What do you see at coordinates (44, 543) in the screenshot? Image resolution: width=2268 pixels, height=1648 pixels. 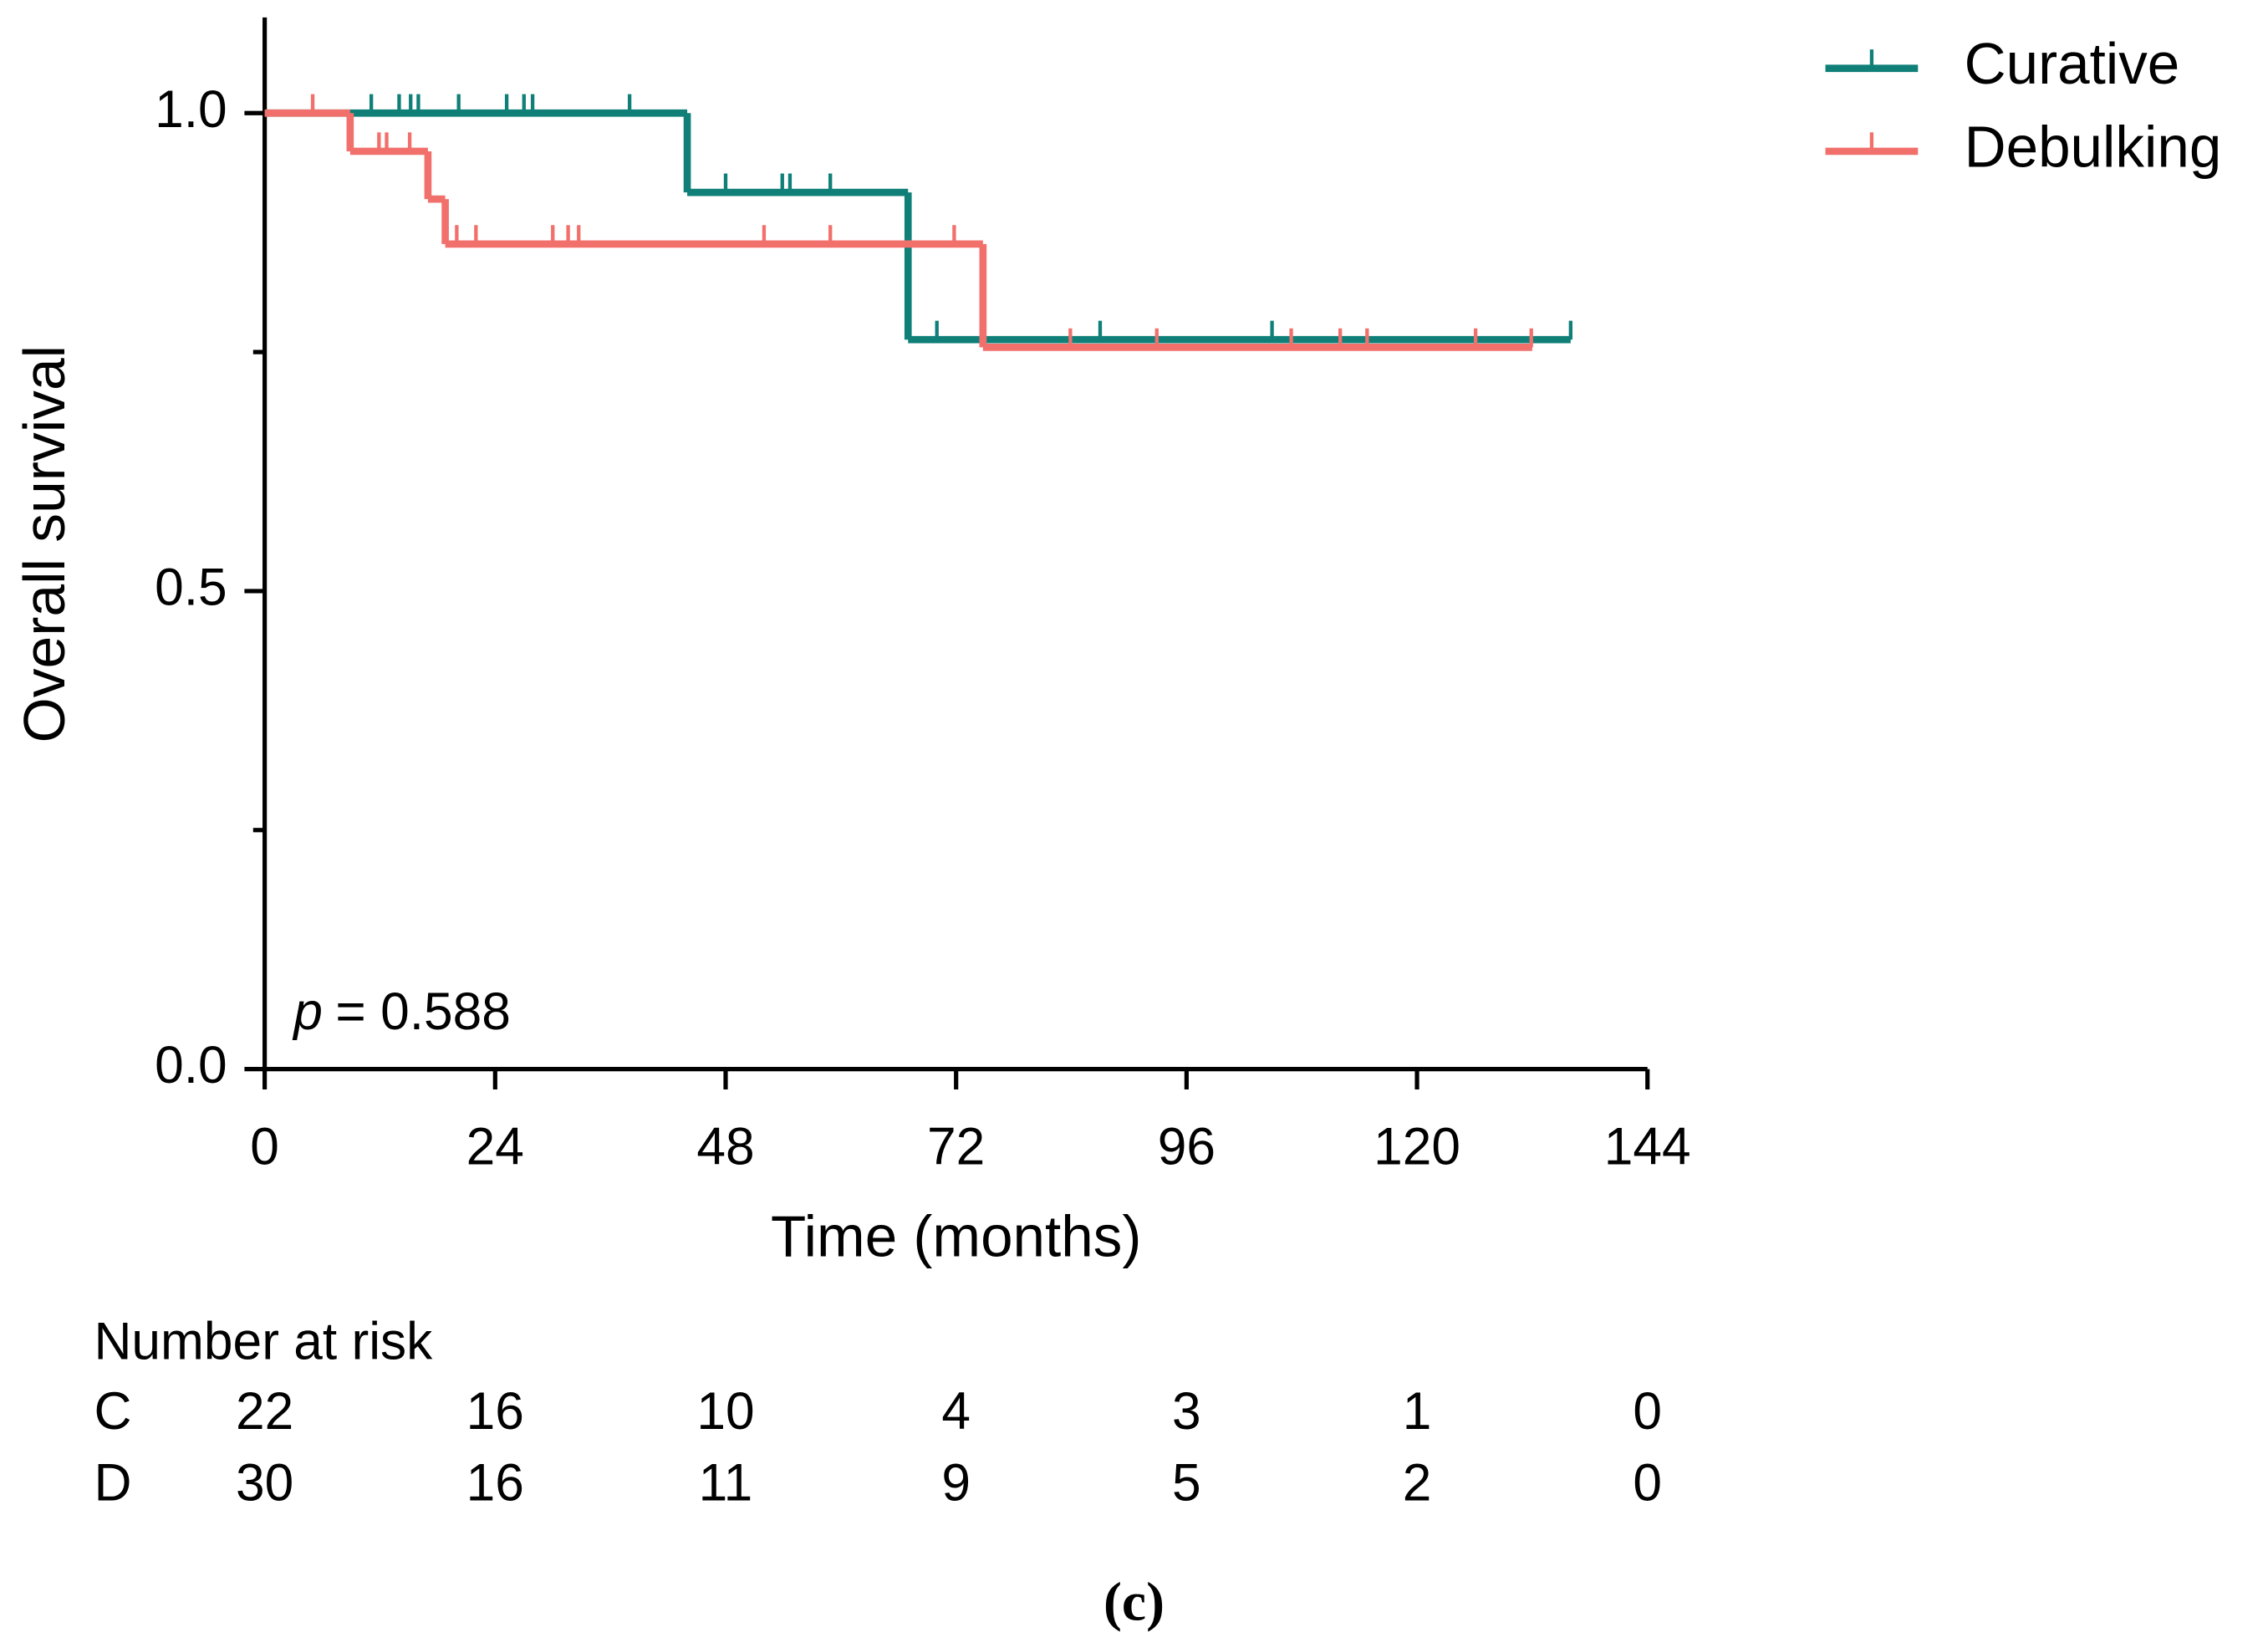 I see `y-axis-title: Overall survival` at bounding box center [44, 543].